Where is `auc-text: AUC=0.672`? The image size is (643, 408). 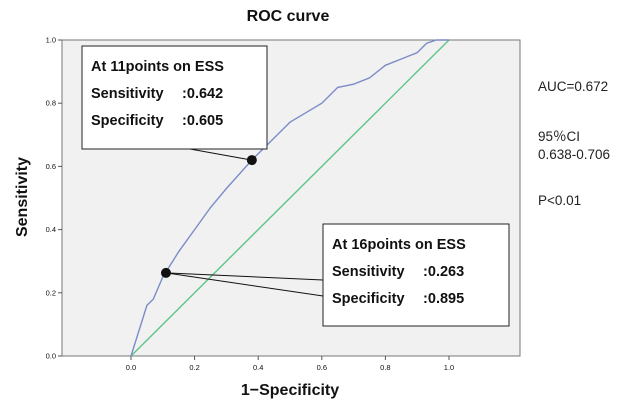
auc-text: AUC=0.672 is located at coordinates (573, 86).